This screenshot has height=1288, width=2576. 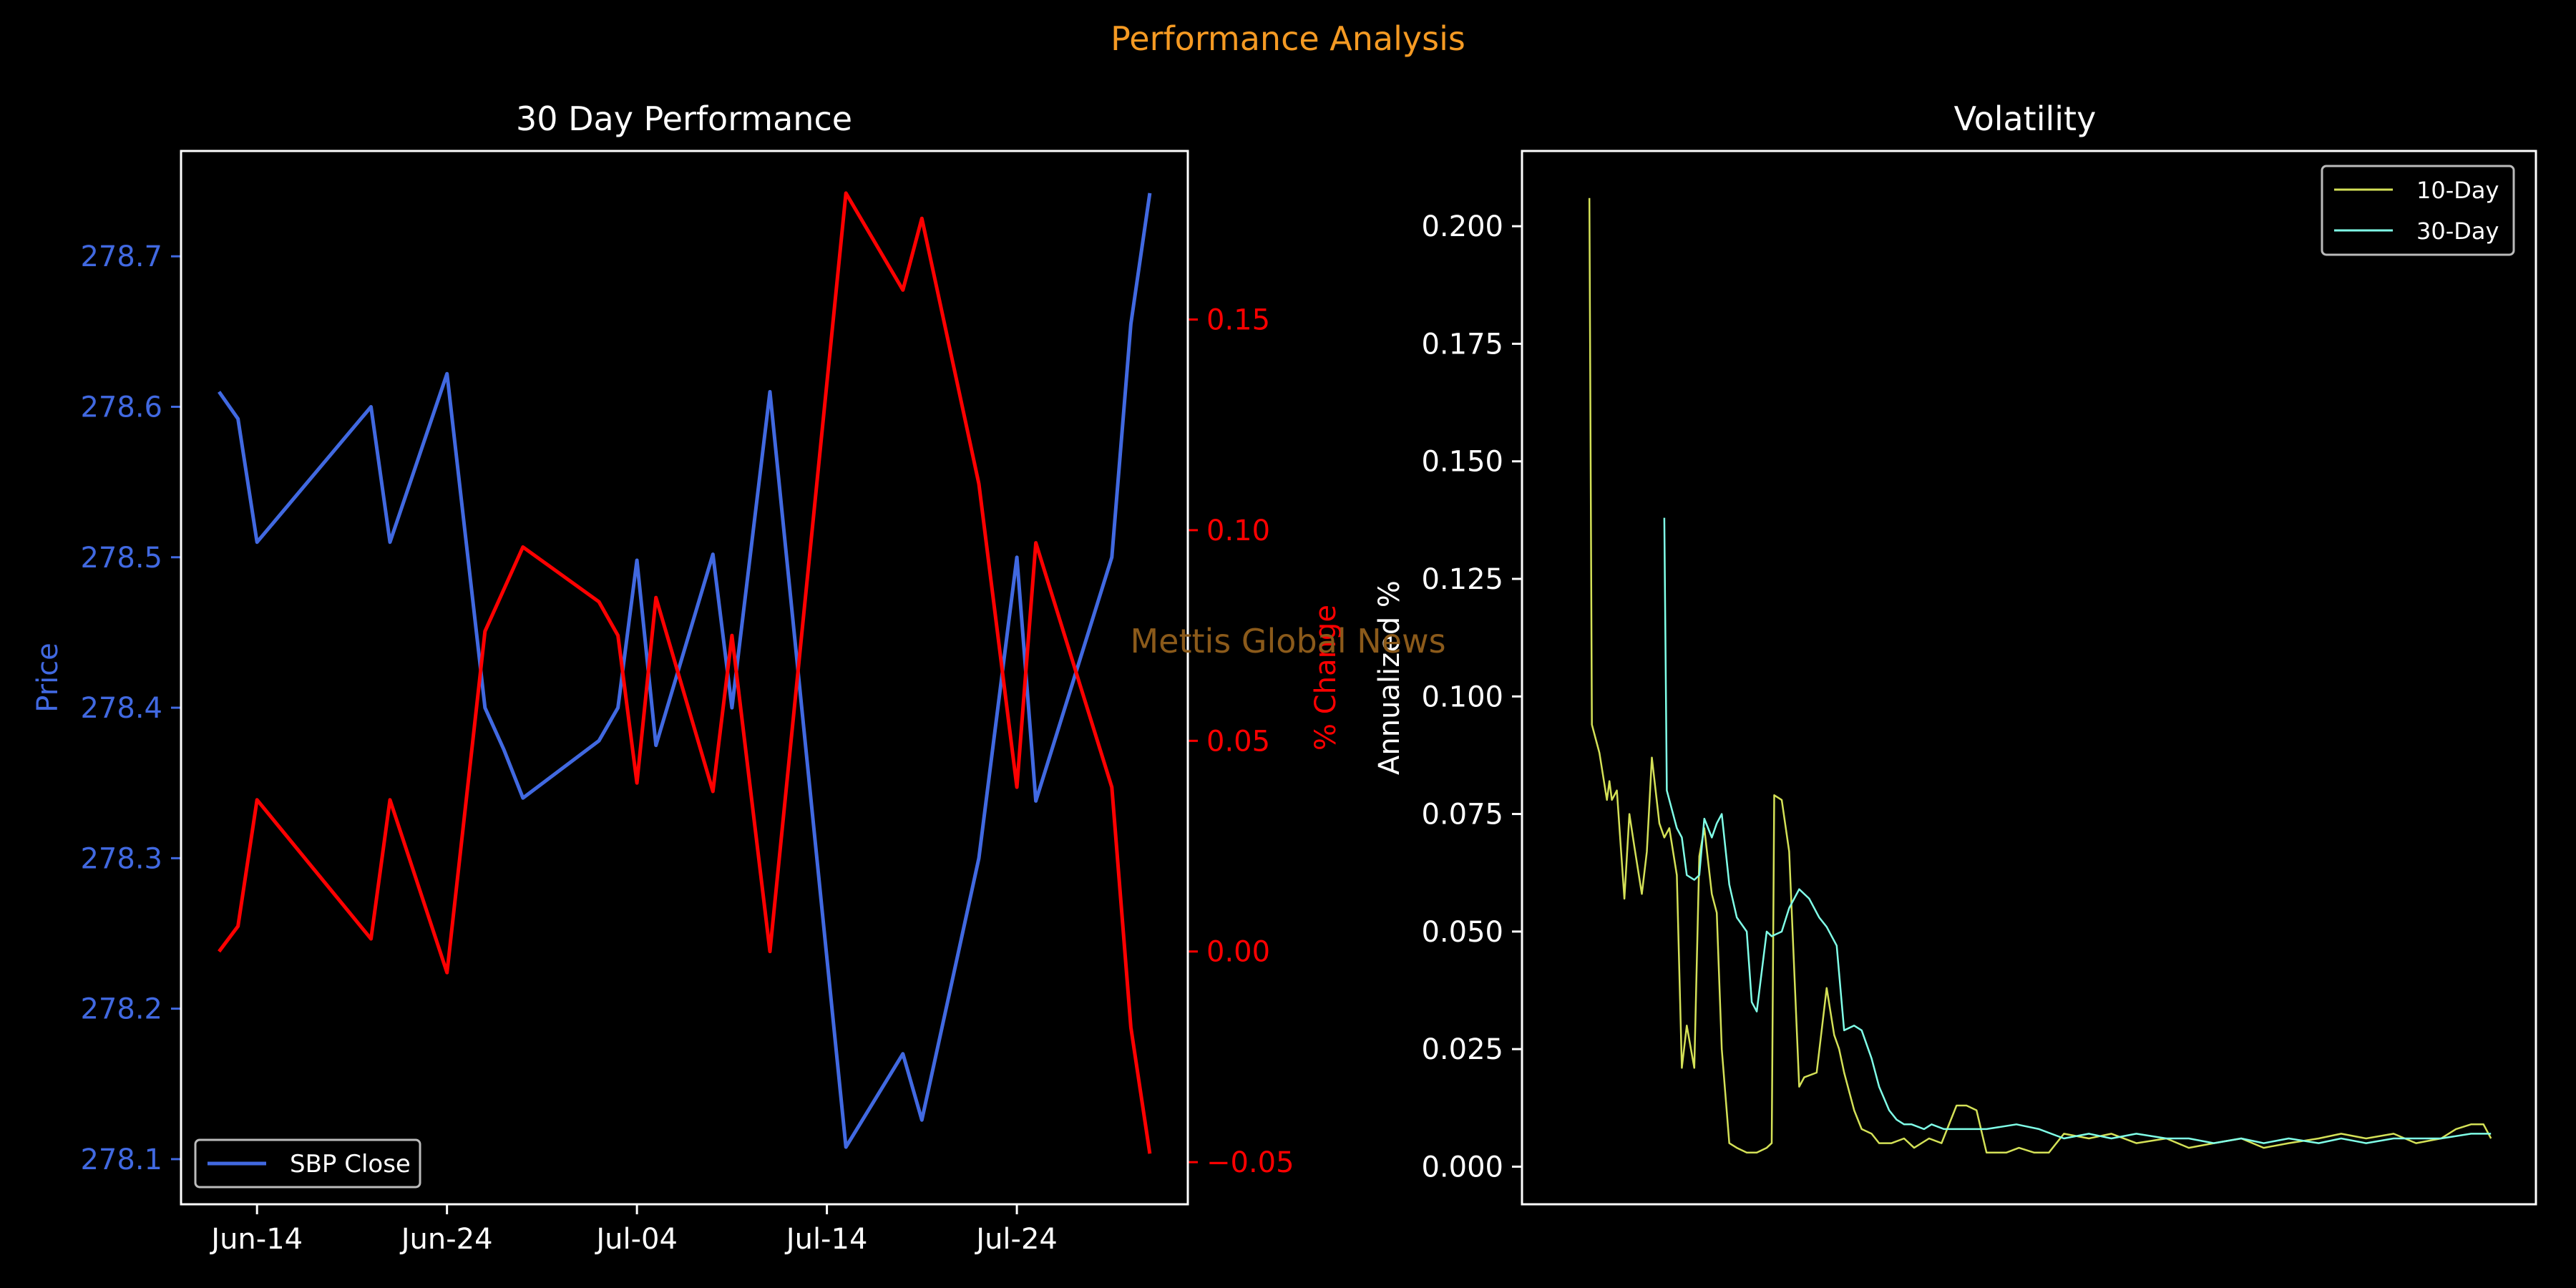 I want to click on y-tick-label: 0.000, so click(x=1462, y=1167).